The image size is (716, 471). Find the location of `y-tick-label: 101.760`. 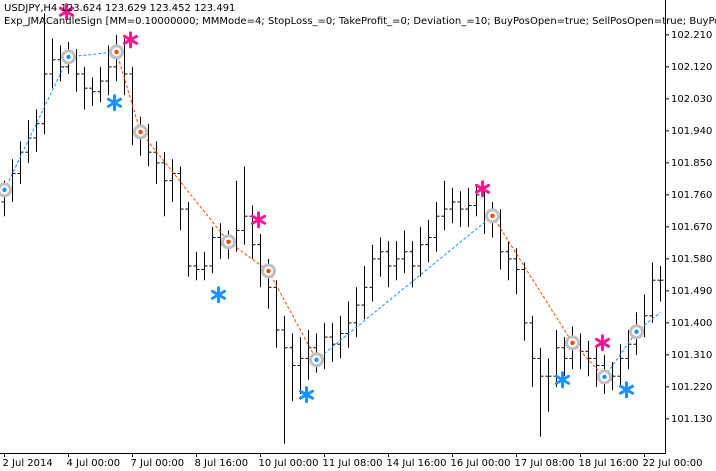

y-tick-label: 101.760 is located at coordinates (691, 195).